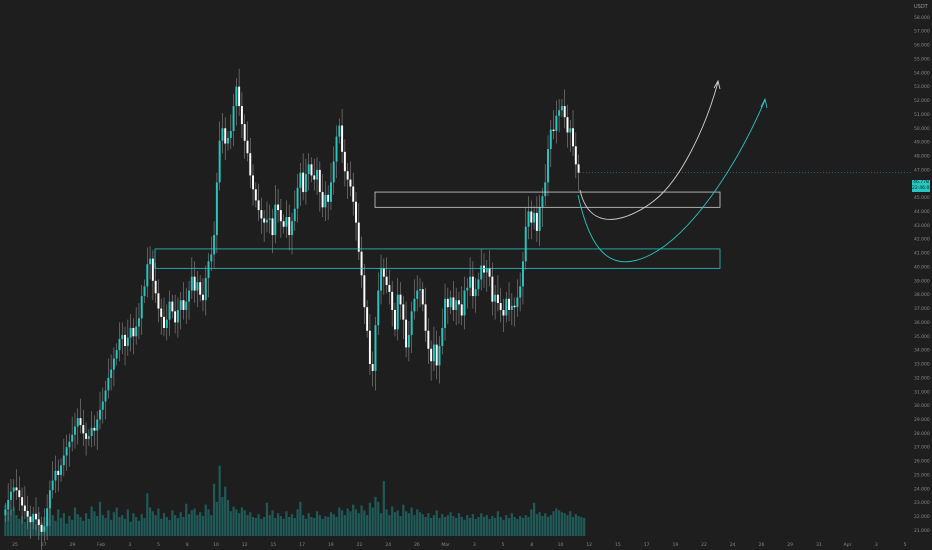  What do you see at coordinates (922, 254) in the screenshot?
I see `y-tick-label: 41.000` at bounding box center [922, 254].